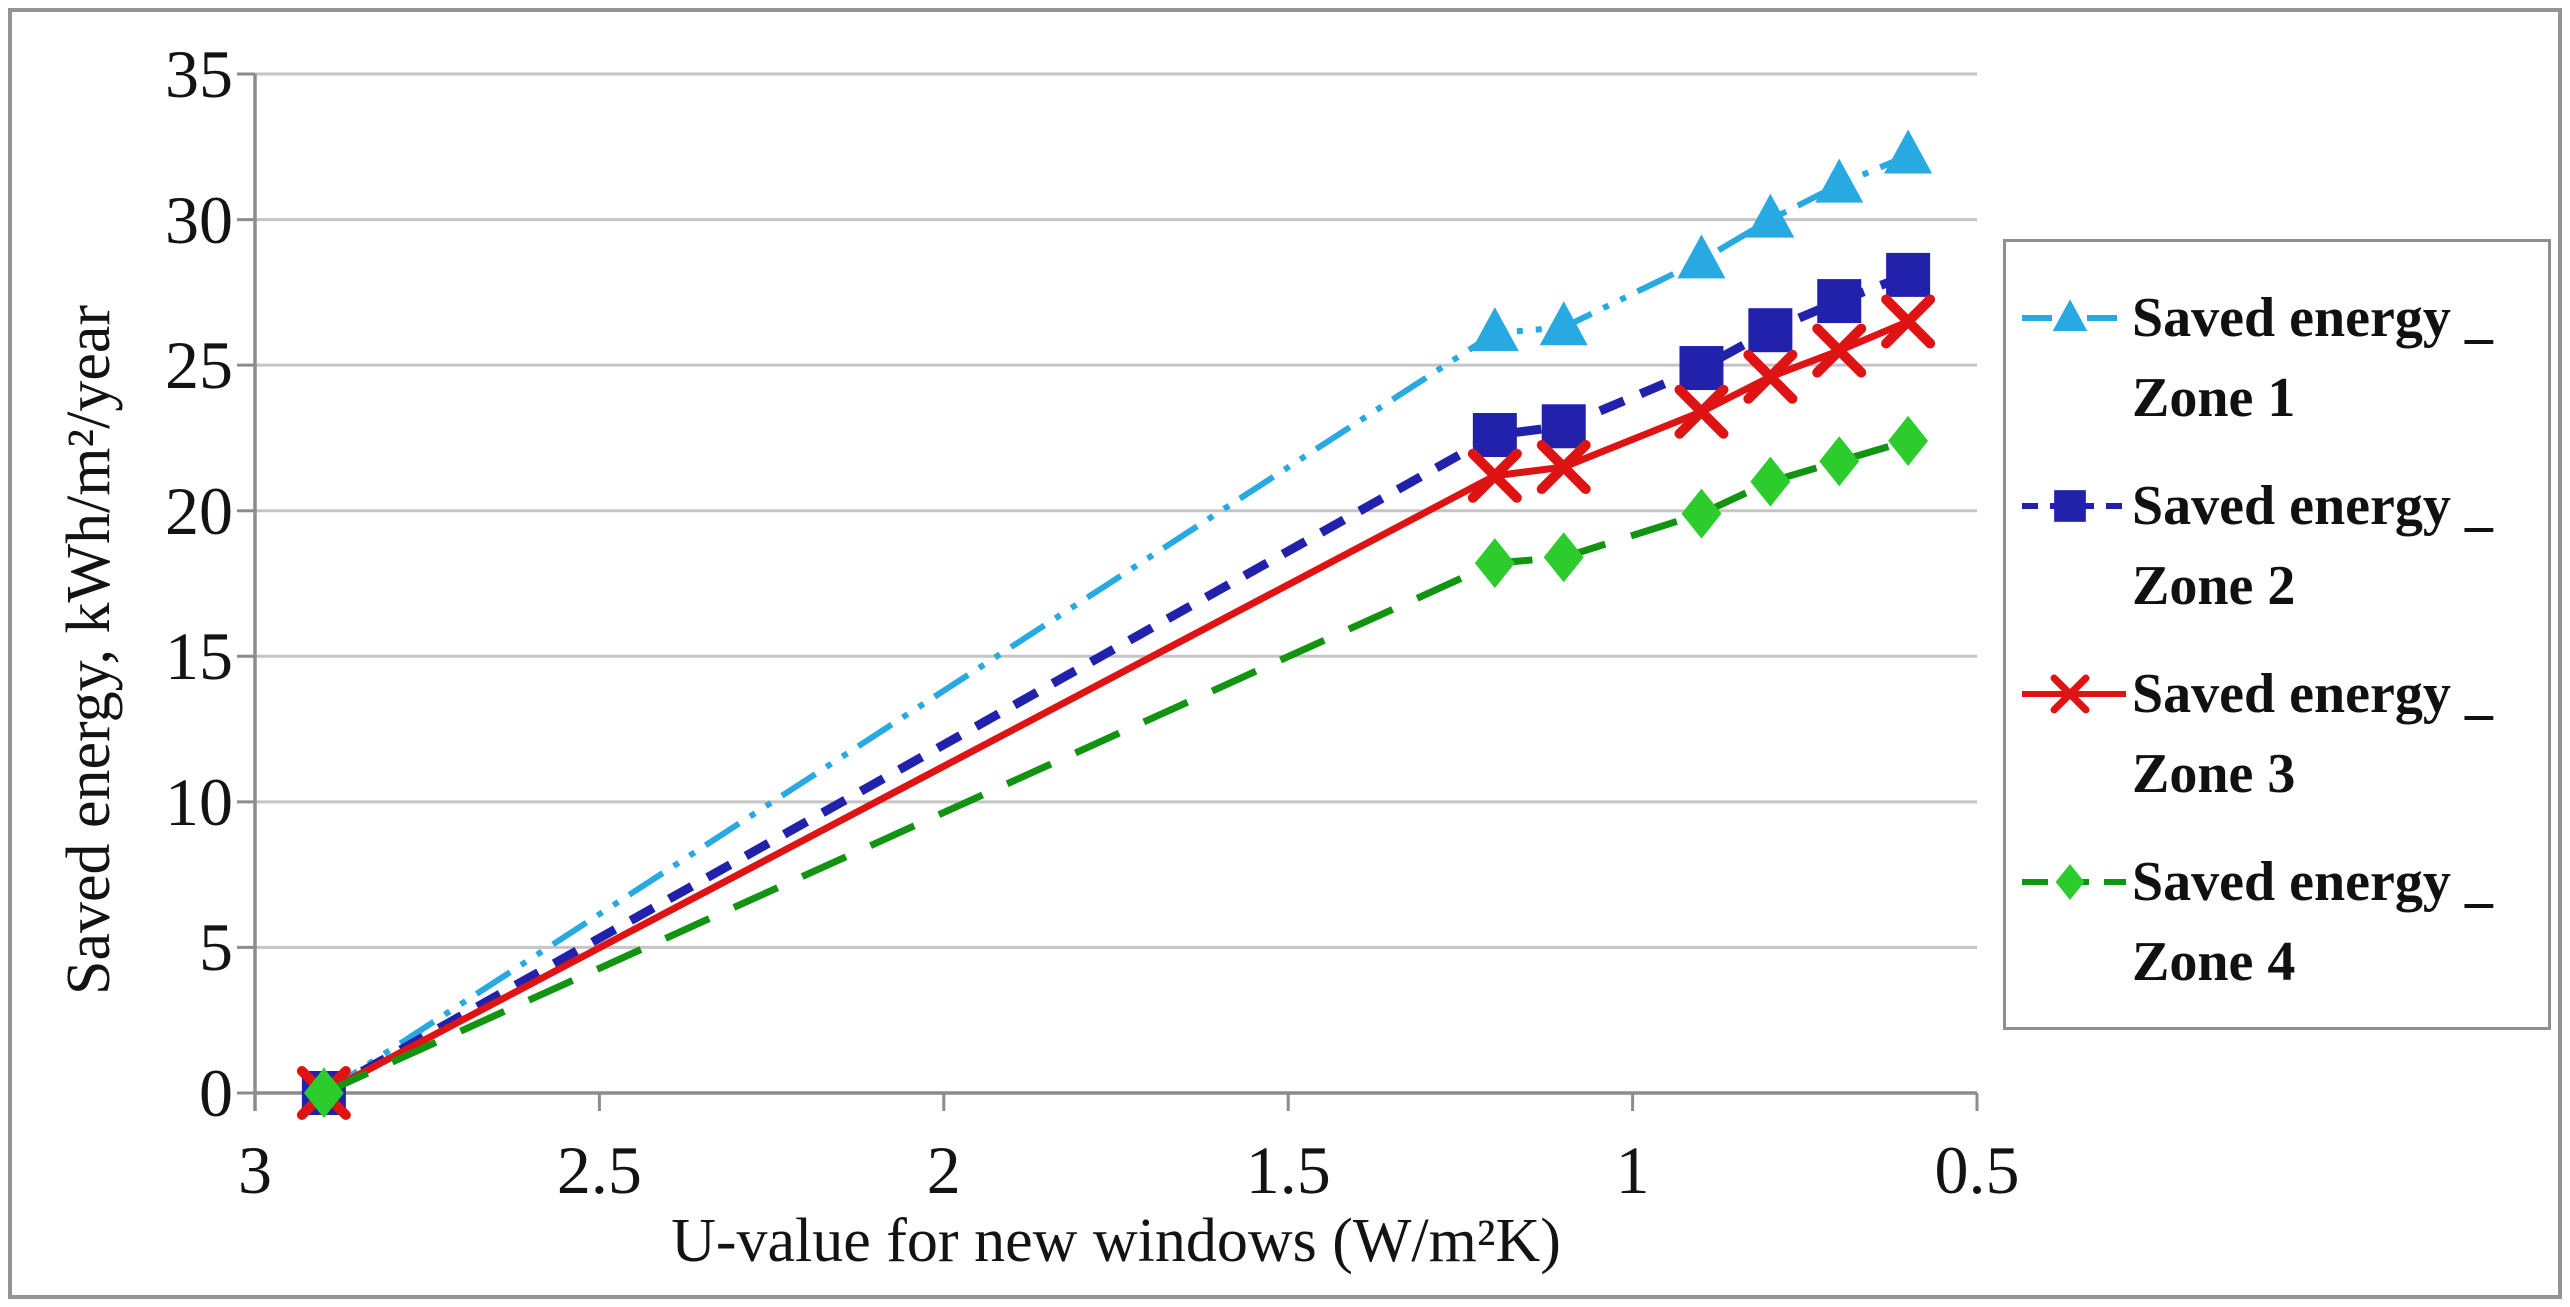  Describe the element at coordinates (1632, 1170) in the screenshot. I see `x-tick-label-1: 1` at that location.